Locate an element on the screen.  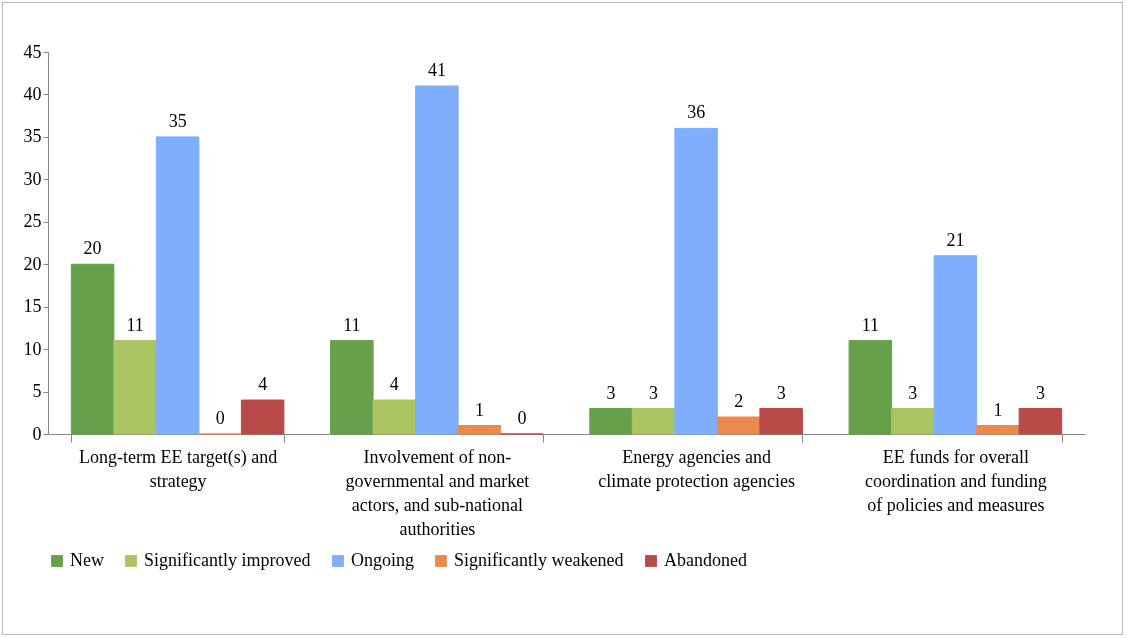
data-label: 2 is located at coordinates (739, 401).